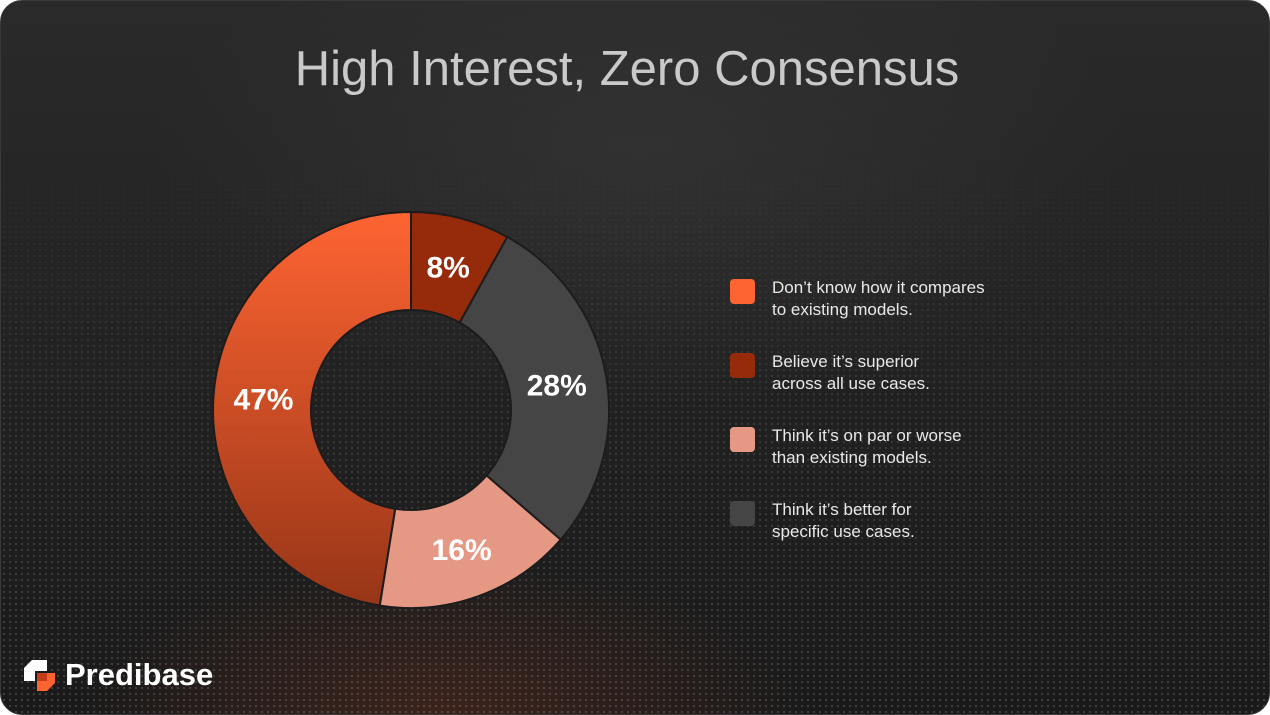 The image size is (1270, 715). I want to click on brand-name: Predibase, so click(139, 674).